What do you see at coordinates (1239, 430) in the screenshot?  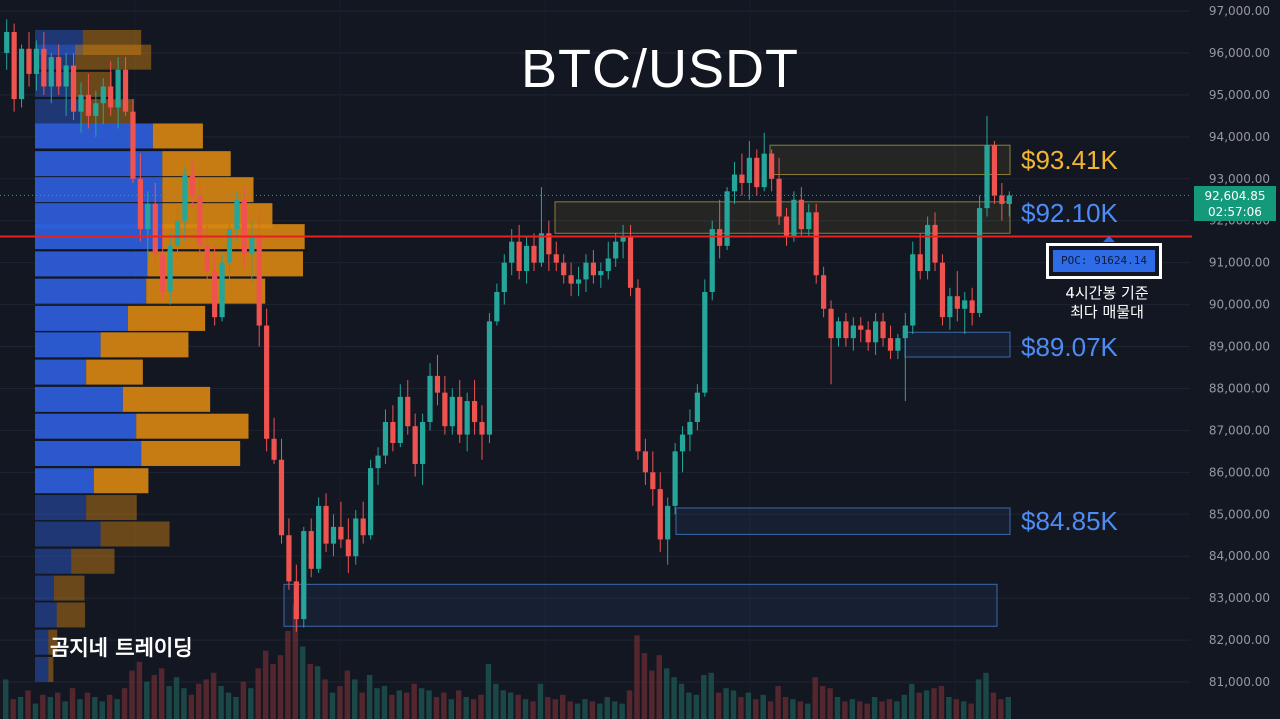 I see `y-tick-label: 87,000.00` at bounding box center [1239, 430].